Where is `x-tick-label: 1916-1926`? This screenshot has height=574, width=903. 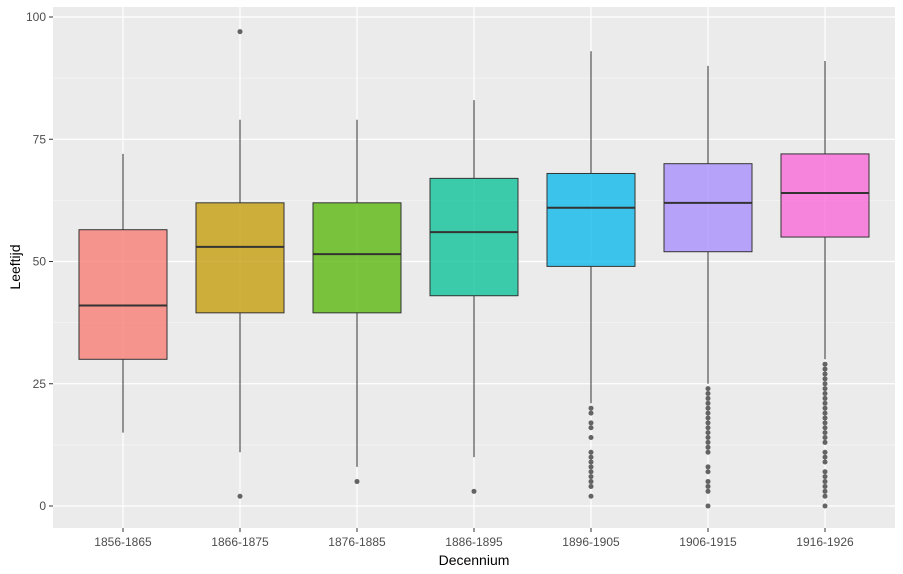
x-tick-label: 1916-1926 is located at coordinates (825, 542).